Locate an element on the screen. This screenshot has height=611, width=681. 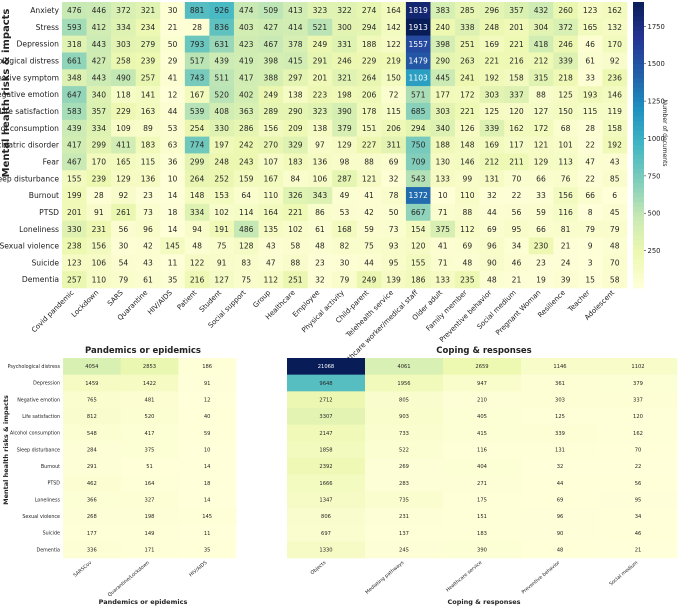
cell-value: 150 is located at coordinates (565, 111).